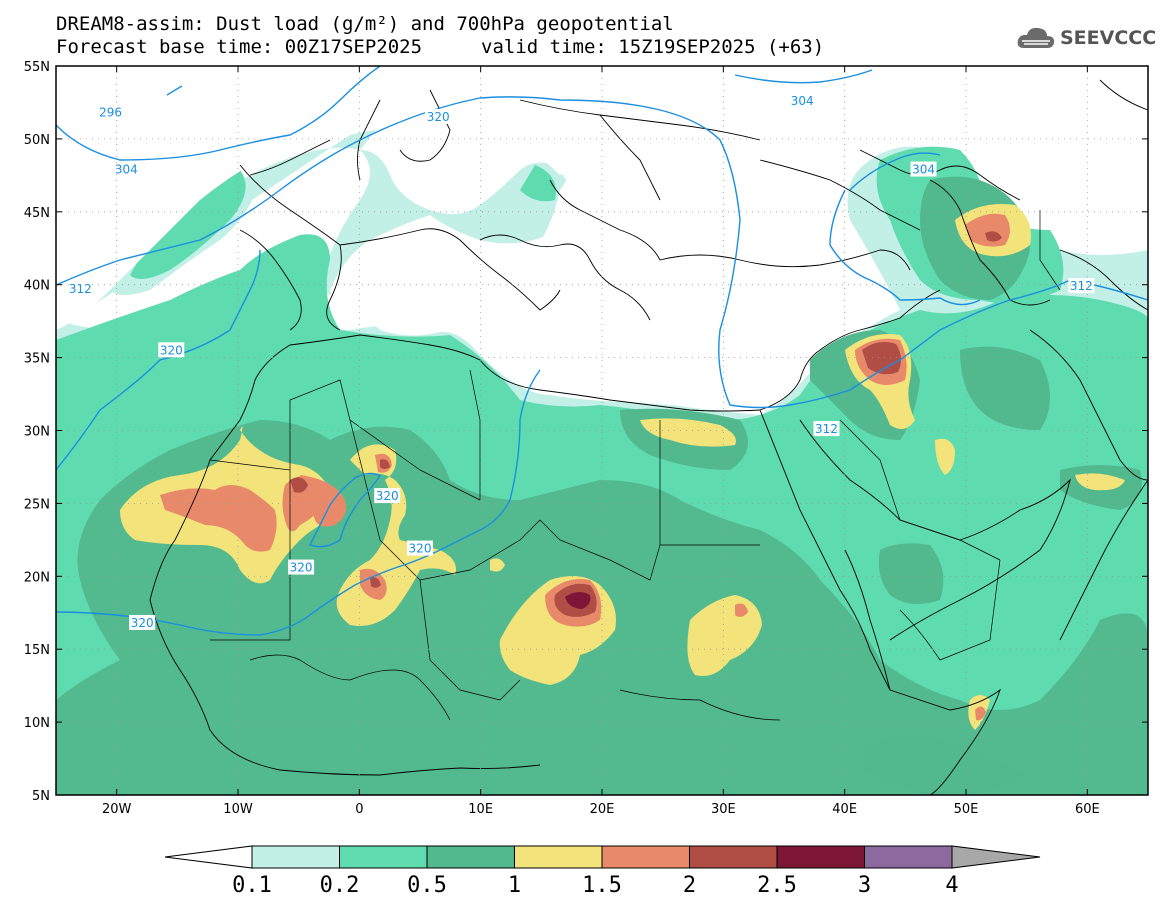 This screenshot has width=1165, height=907. I want to click on lat-tick-label: 40N, so click(37, 286).